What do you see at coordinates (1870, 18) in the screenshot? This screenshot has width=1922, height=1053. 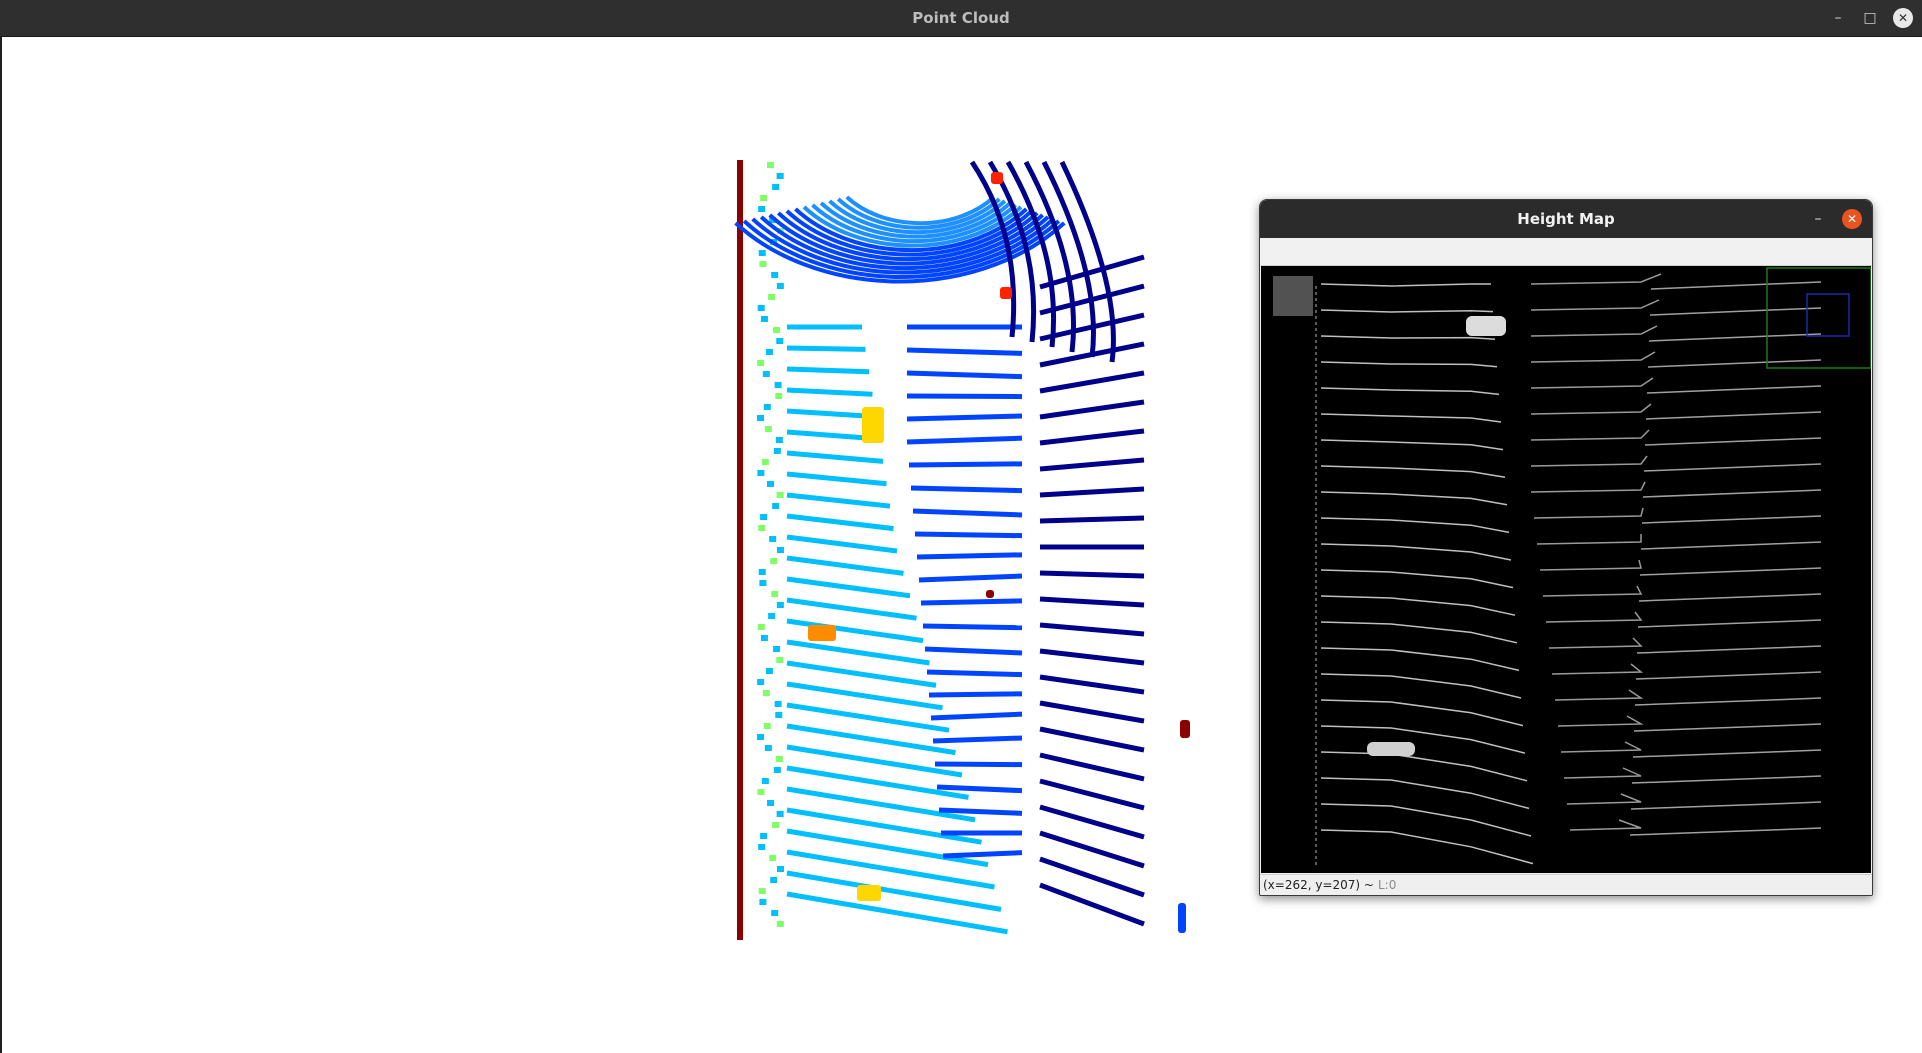 I see `maximize-icon: □` at bounding box center [1870, 18].